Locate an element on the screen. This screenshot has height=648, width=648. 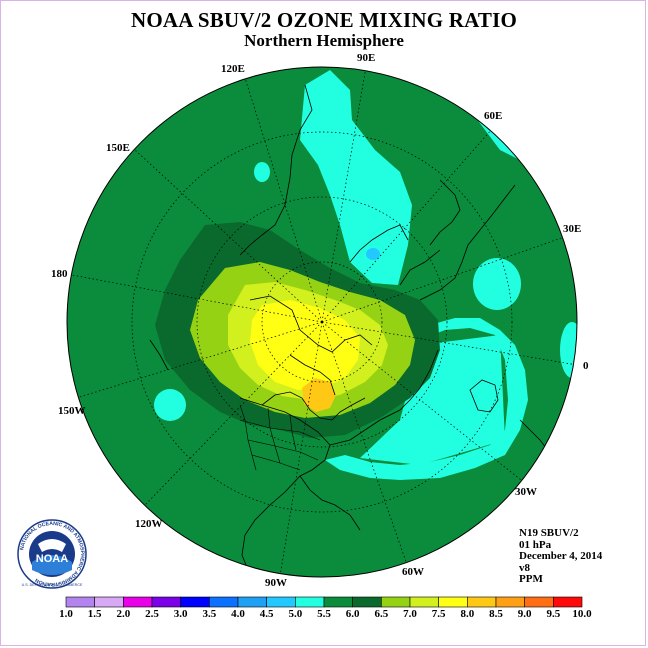
satellite-label: N19 SBUV/2 is located at coordinates (549, 533).